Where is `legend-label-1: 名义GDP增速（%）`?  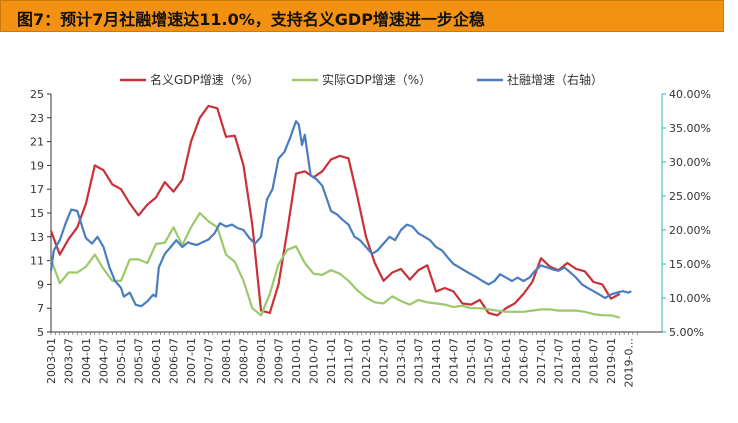 legend-label-1: 名义GDP增速（%） is located at coordinates (204, 79).